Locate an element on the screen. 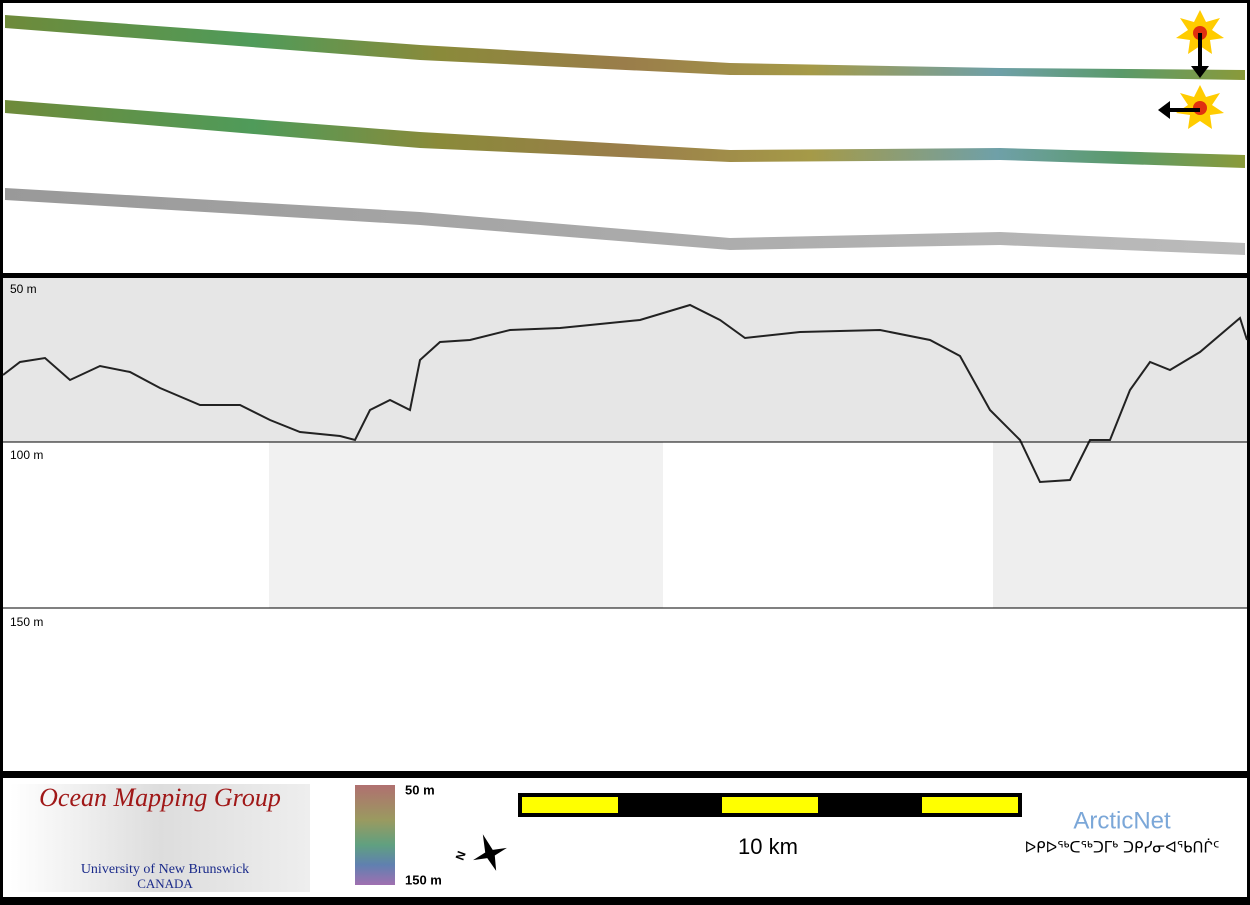 Image resolution: width=1250 pixels, height=905 pixels. colorbar-label: 150 m is located at coordinates (423, 879).